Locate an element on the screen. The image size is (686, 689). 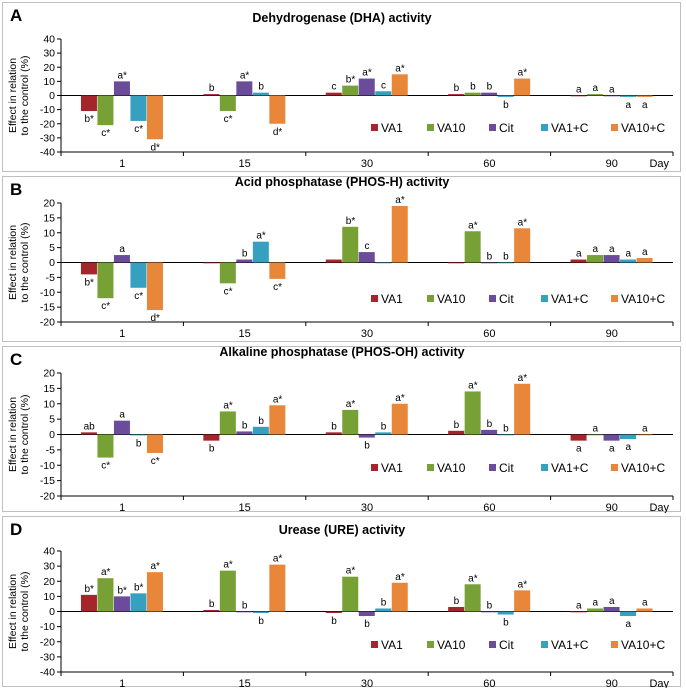
legend-label: VA10+C is located at coordinates (643, 128).